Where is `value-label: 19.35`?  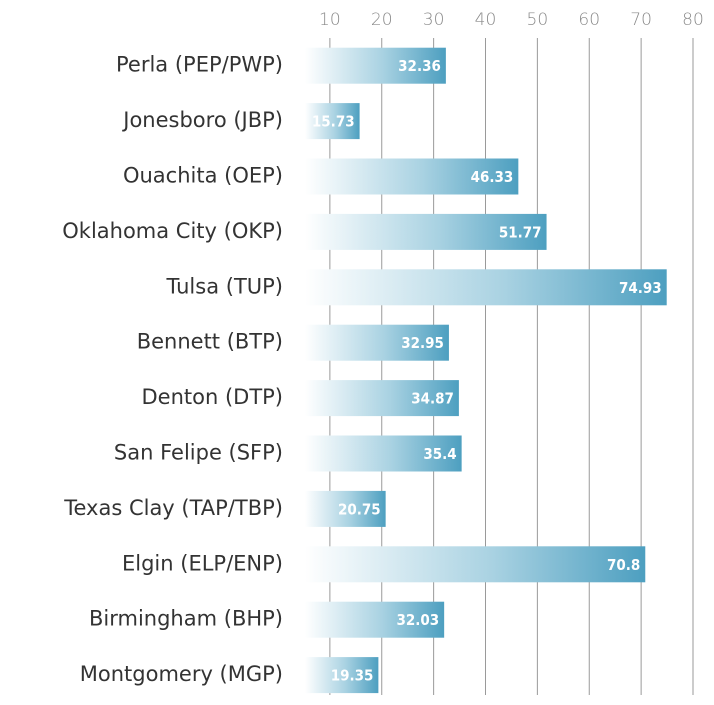
value-label: 19.35 is located at coordinates (352, 676).